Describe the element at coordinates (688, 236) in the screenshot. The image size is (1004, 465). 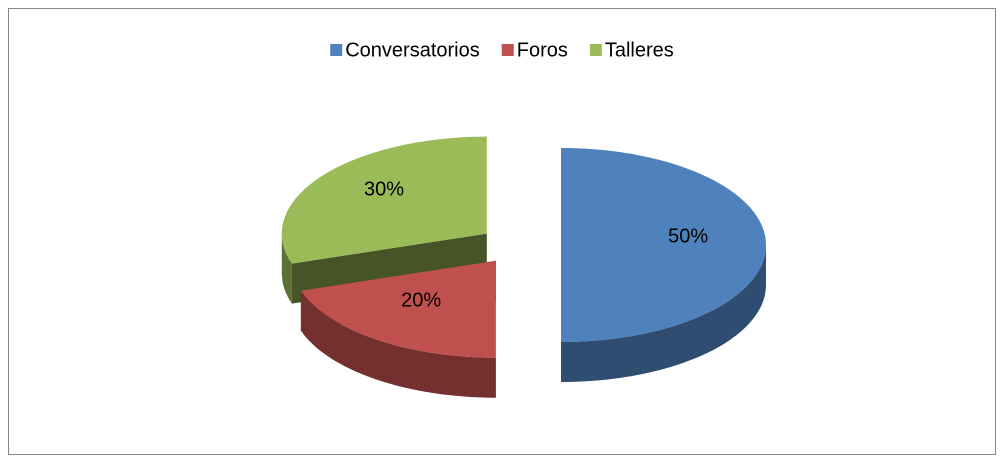
I see `data-label: 50%` at that location.